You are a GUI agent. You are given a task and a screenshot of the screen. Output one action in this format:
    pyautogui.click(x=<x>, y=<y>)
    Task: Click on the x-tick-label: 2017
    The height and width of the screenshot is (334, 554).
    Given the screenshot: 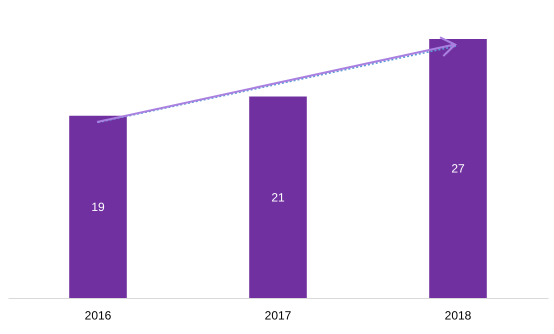 What is the action you would take?
    pyautogui.click(x=278, y=315)
    